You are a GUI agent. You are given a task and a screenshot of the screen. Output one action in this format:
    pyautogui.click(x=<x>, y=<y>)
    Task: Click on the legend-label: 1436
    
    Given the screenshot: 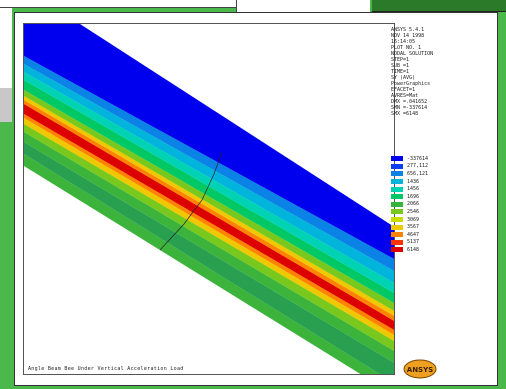 What is the action you would take?
    pyautogui.click(x=413, y=181)
    